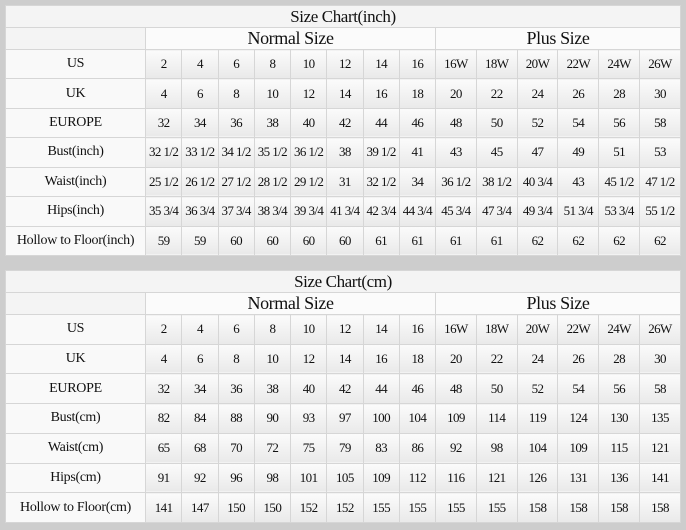  I want to click on size-cell: 2, so click(164, 329).